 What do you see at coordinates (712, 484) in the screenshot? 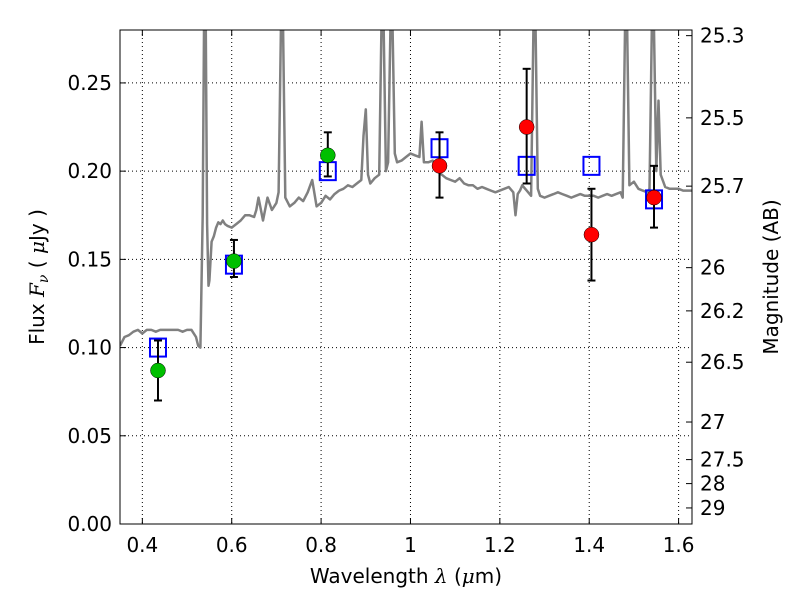
I see `y2-tick-label: 28` at bounding box center [712, 484].